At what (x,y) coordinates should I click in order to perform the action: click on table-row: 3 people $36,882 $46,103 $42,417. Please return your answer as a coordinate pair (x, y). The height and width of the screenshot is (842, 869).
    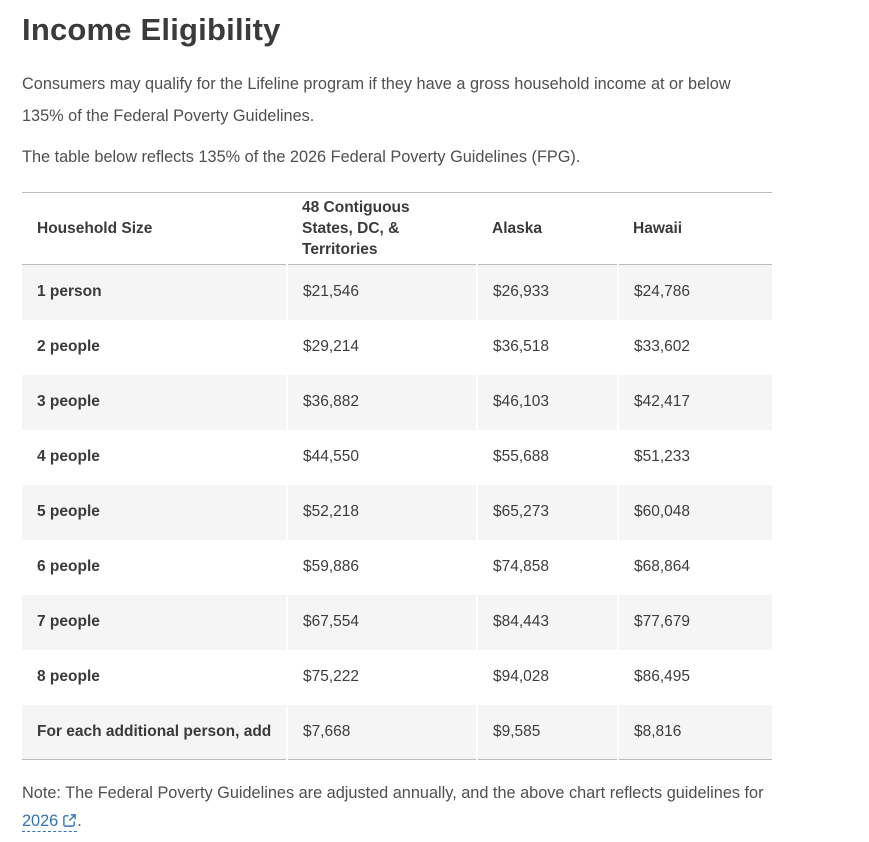
    Looking at the image, I should click on (397, 402).